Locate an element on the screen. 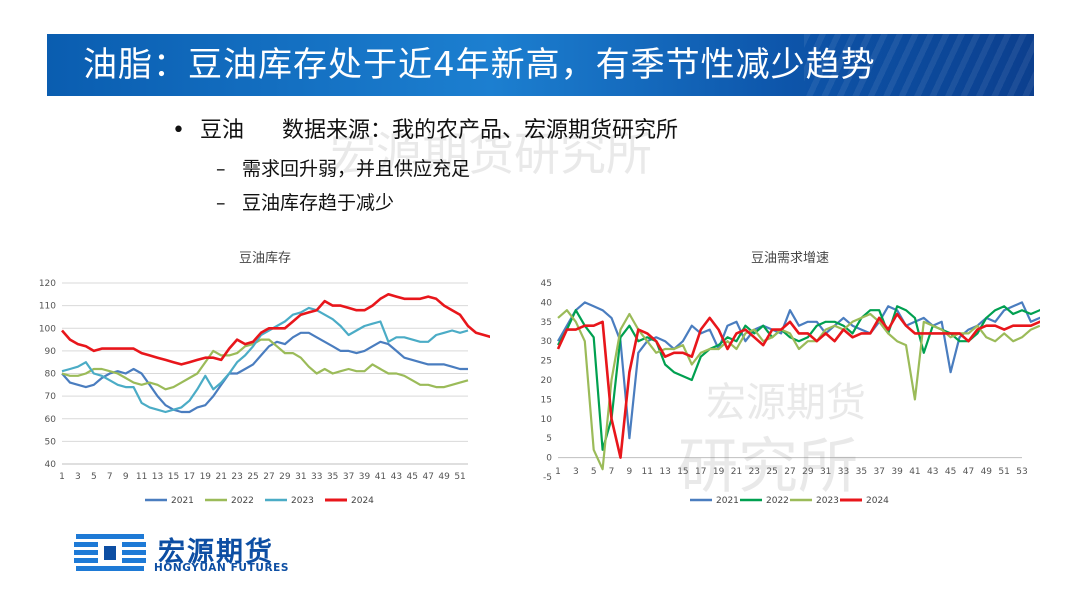 Image resolution: width=1080 pixels, height=608 pixels. bullet-main: • 豆油 数据来源：我的农产品、宏源期货研究所 is located at coordinates (425, 128).